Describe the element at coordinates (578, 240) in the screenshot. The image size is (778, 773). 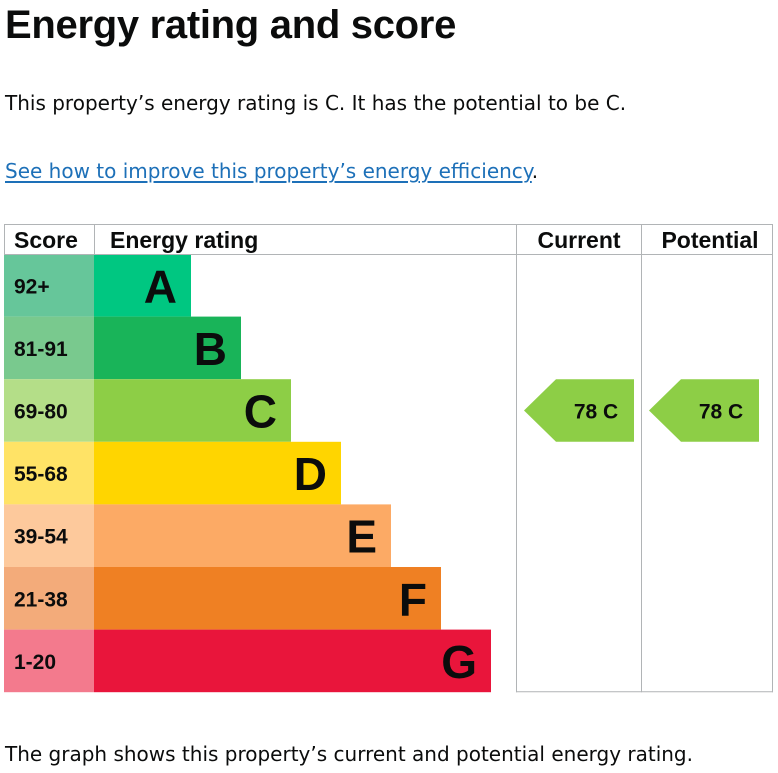
I see `header-current: Current` at that location.